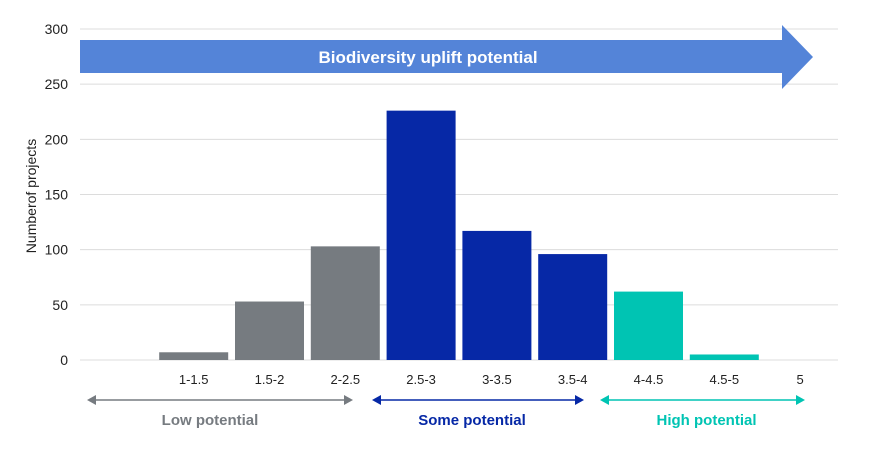 The height and width of the screenshot is (462, 870). Describe the element at coordinates (707, 420) in the screenshot. I see `group-label: High potential` at that location.